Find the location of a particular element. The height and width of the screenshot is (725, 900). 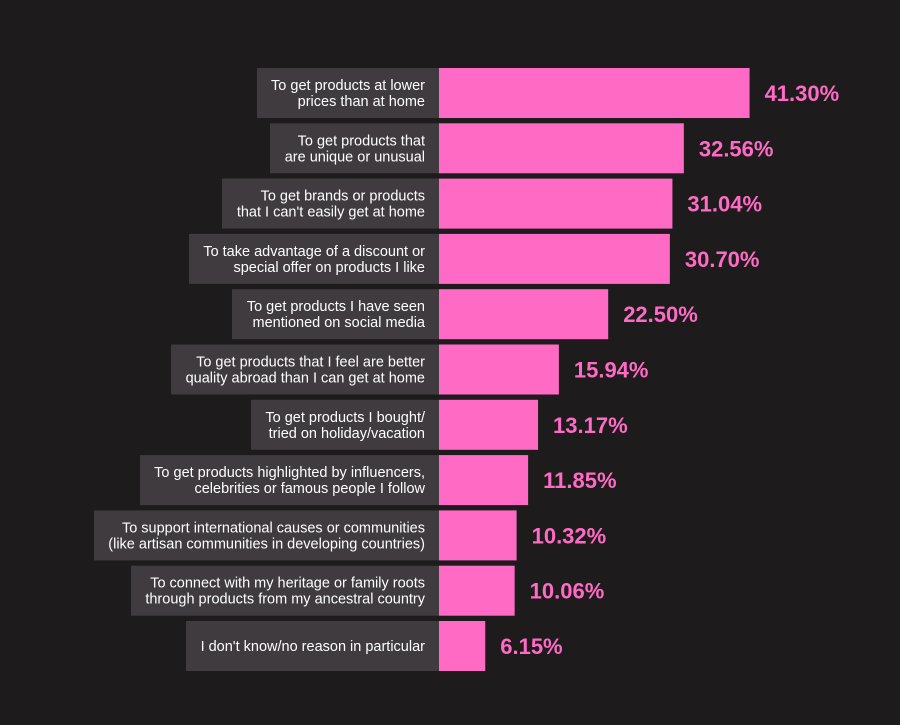

category-label: To get products at lower is located at coordinates (348, 86).